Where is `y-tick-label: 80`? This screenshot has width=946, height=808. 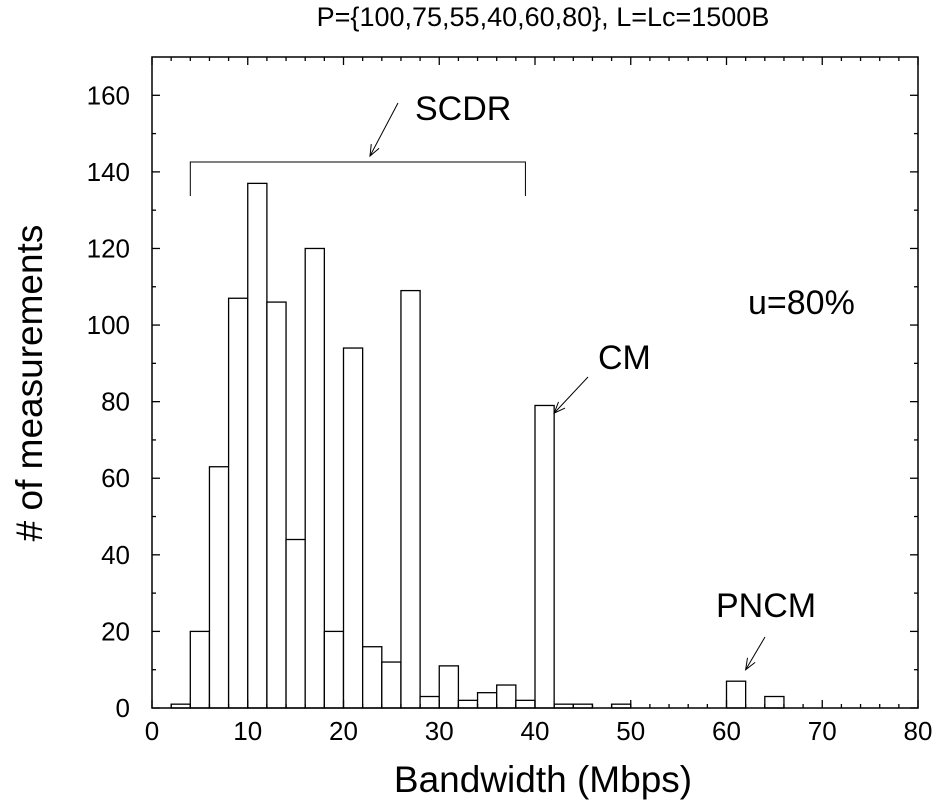
y-tick-label: 80 is located at coordinates (115, 402).